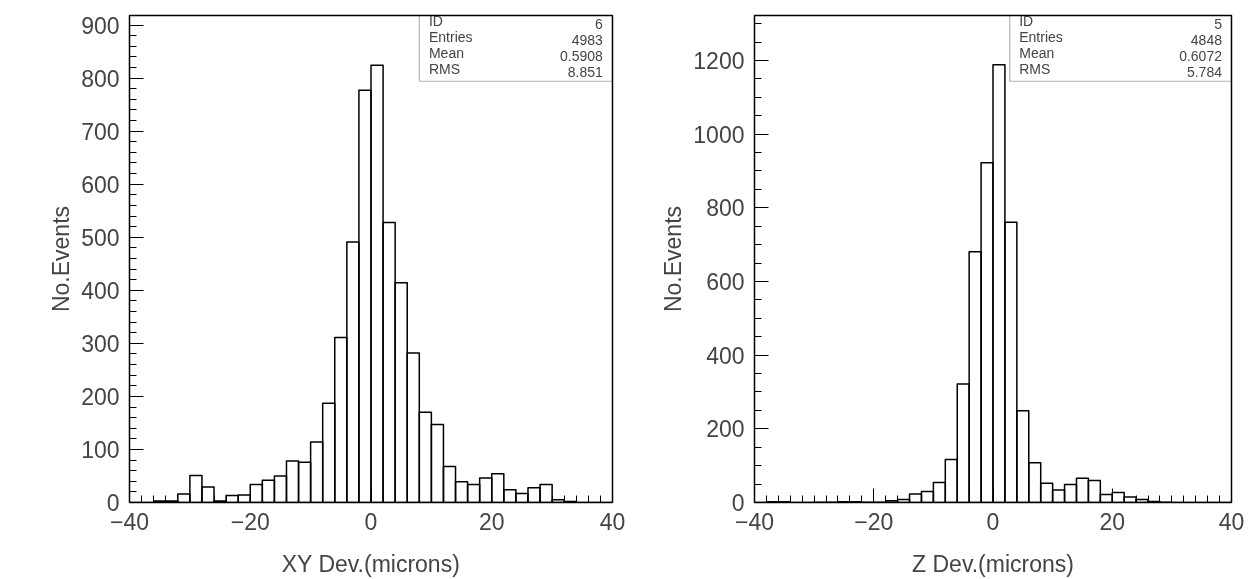  I want to click on y-tick-label: 300, so click(100, 343).